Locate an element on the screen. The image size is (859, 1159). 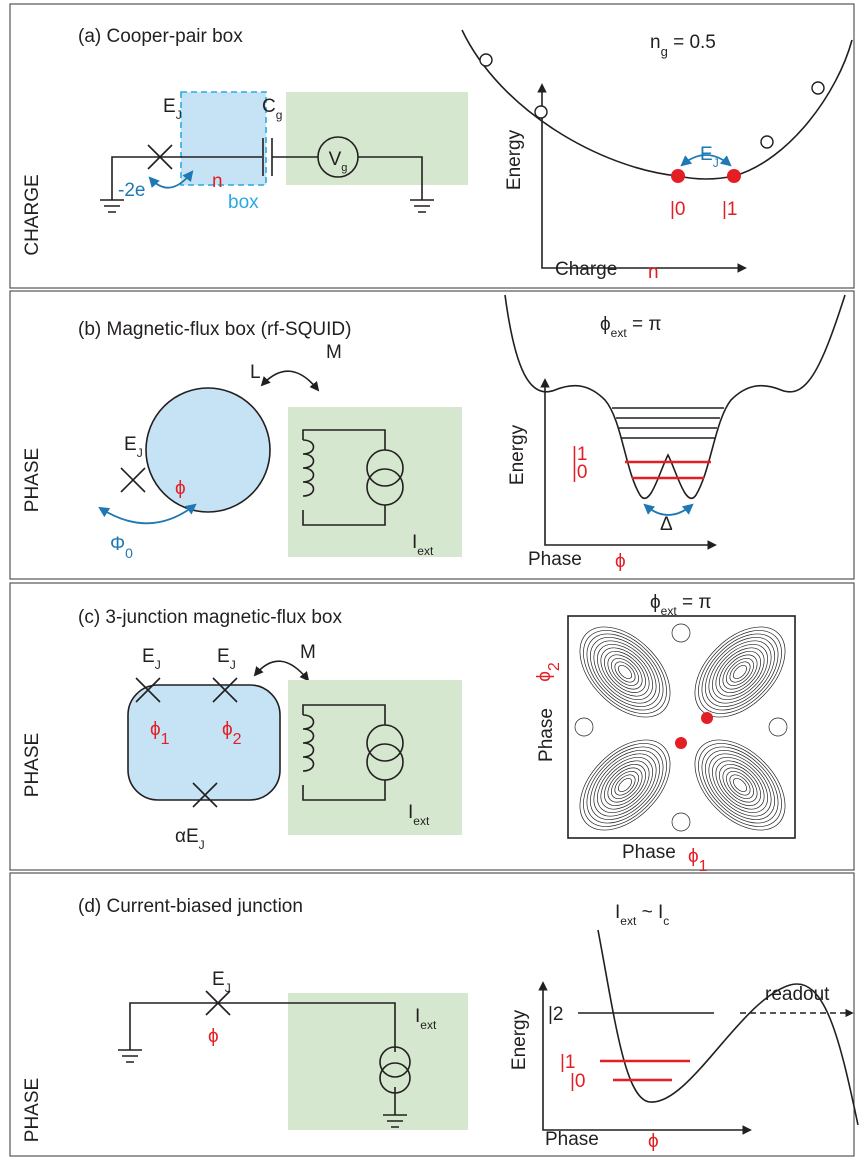
plot-a is located at coordinates (657, 151).